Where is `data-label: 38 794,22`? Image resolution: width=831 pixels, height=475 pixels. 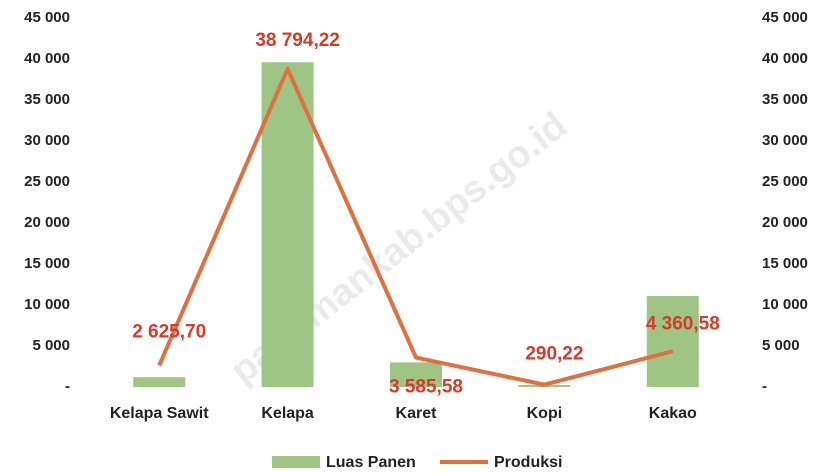
data-label: 38 794,22 is located at coordinates (297, 40).